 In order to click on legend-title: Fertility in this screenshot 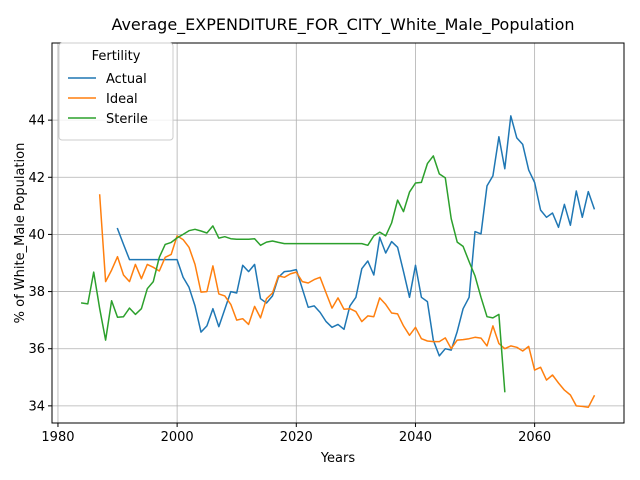, I will do `click(116, 56)`.